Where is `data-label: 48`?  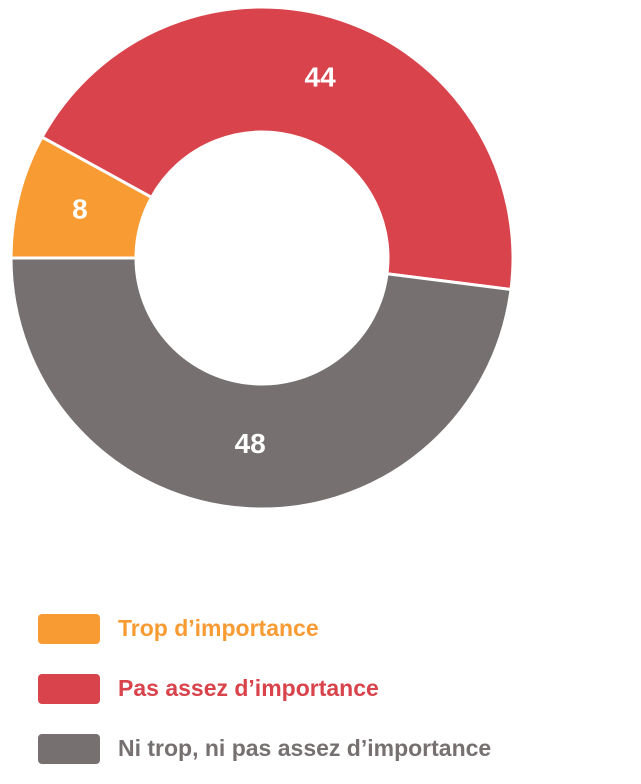 data-label: 48 is located at coordinates (250, 443).